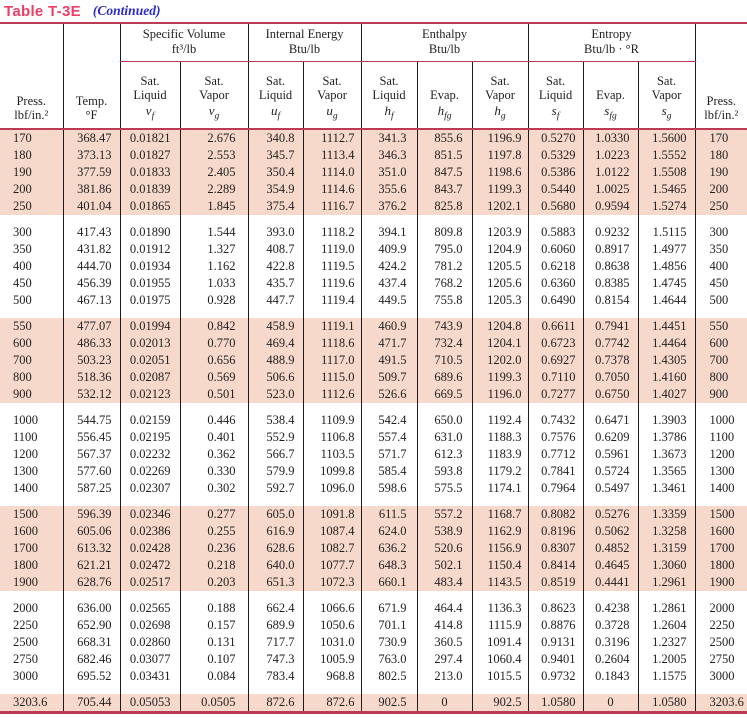 This screenshot has height=718, width=747. What do you see at coordinates (555, 608) in the screenshot?
I see `cell: 0.8623` at bounding box center [555, 608].